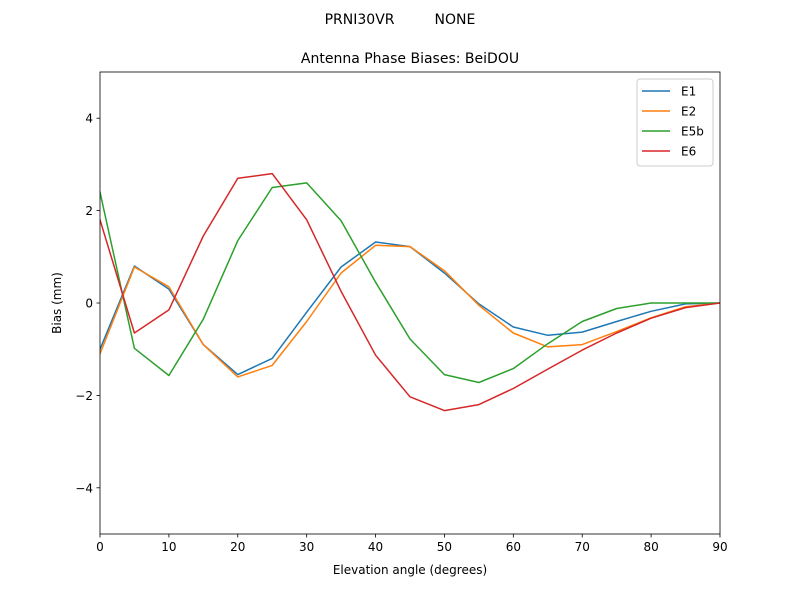 This screenshot has height=600, width=800. I want to click on x-tick-label: 40, so click(375, 547).